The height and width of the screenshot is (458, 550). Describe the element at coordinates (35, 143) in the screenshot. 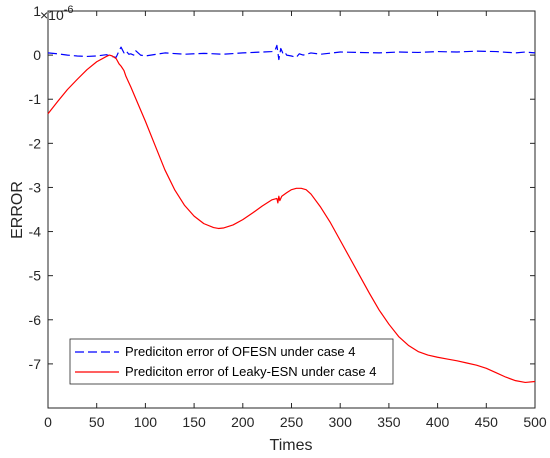

I see `y-tick-label: -2` at that location.